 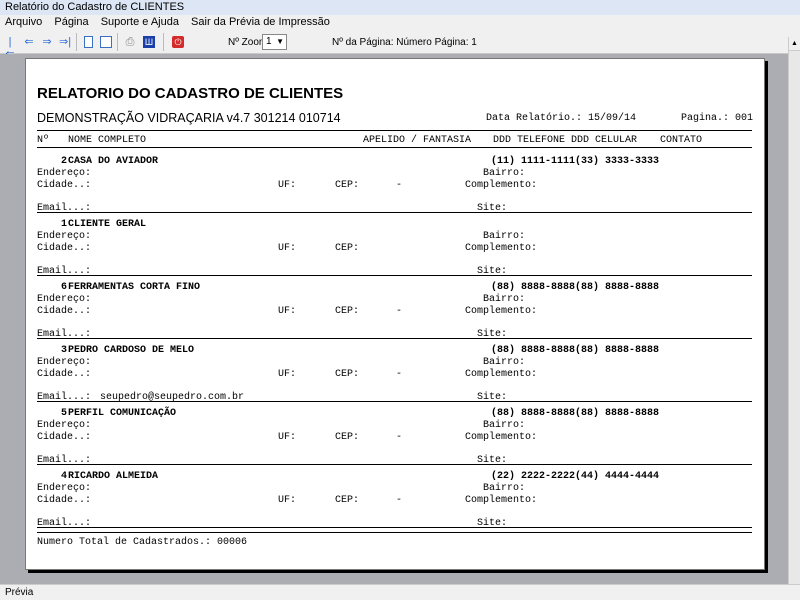 I want to click on two-pages-icon, so click(x=106, y=42).